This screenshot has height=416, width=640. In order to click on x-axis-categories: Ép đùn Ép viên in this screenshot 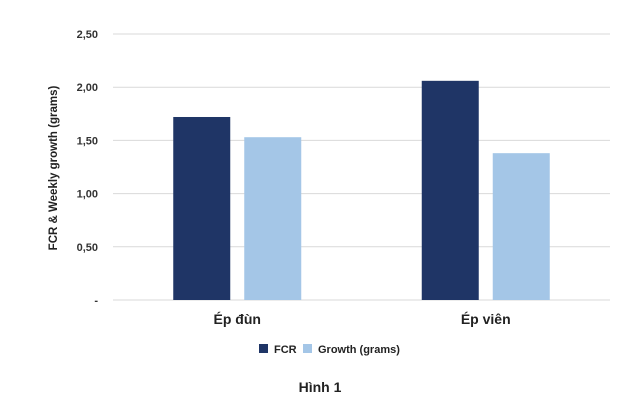, I will do `click(362, 319)`.